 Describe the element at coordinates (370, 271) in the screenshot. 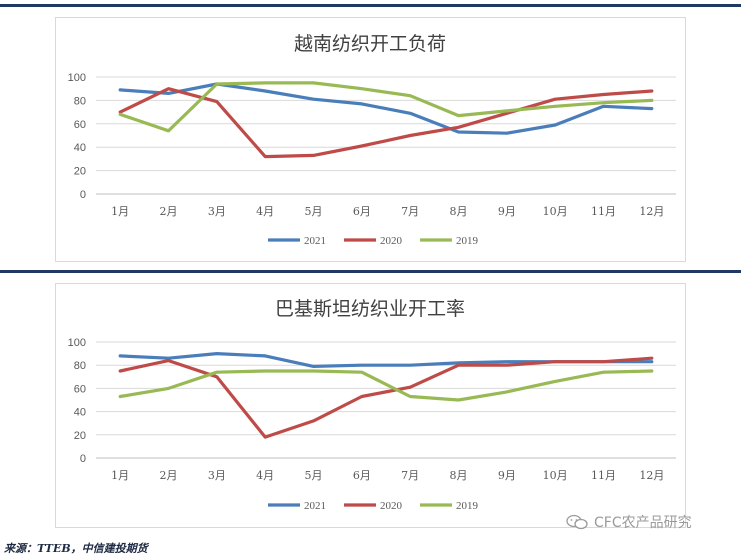

I see `middle-rule` at that location.